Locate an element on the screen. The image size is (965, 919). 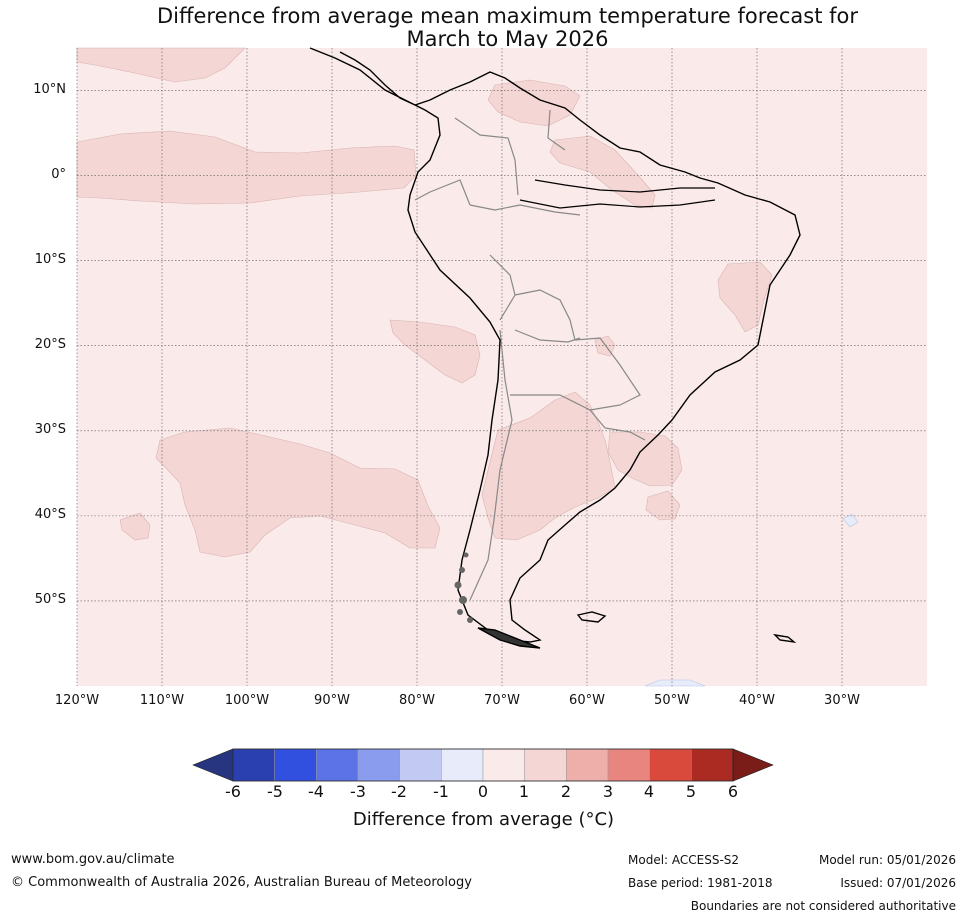
border-paraguay is located at coordinates (607, 371).